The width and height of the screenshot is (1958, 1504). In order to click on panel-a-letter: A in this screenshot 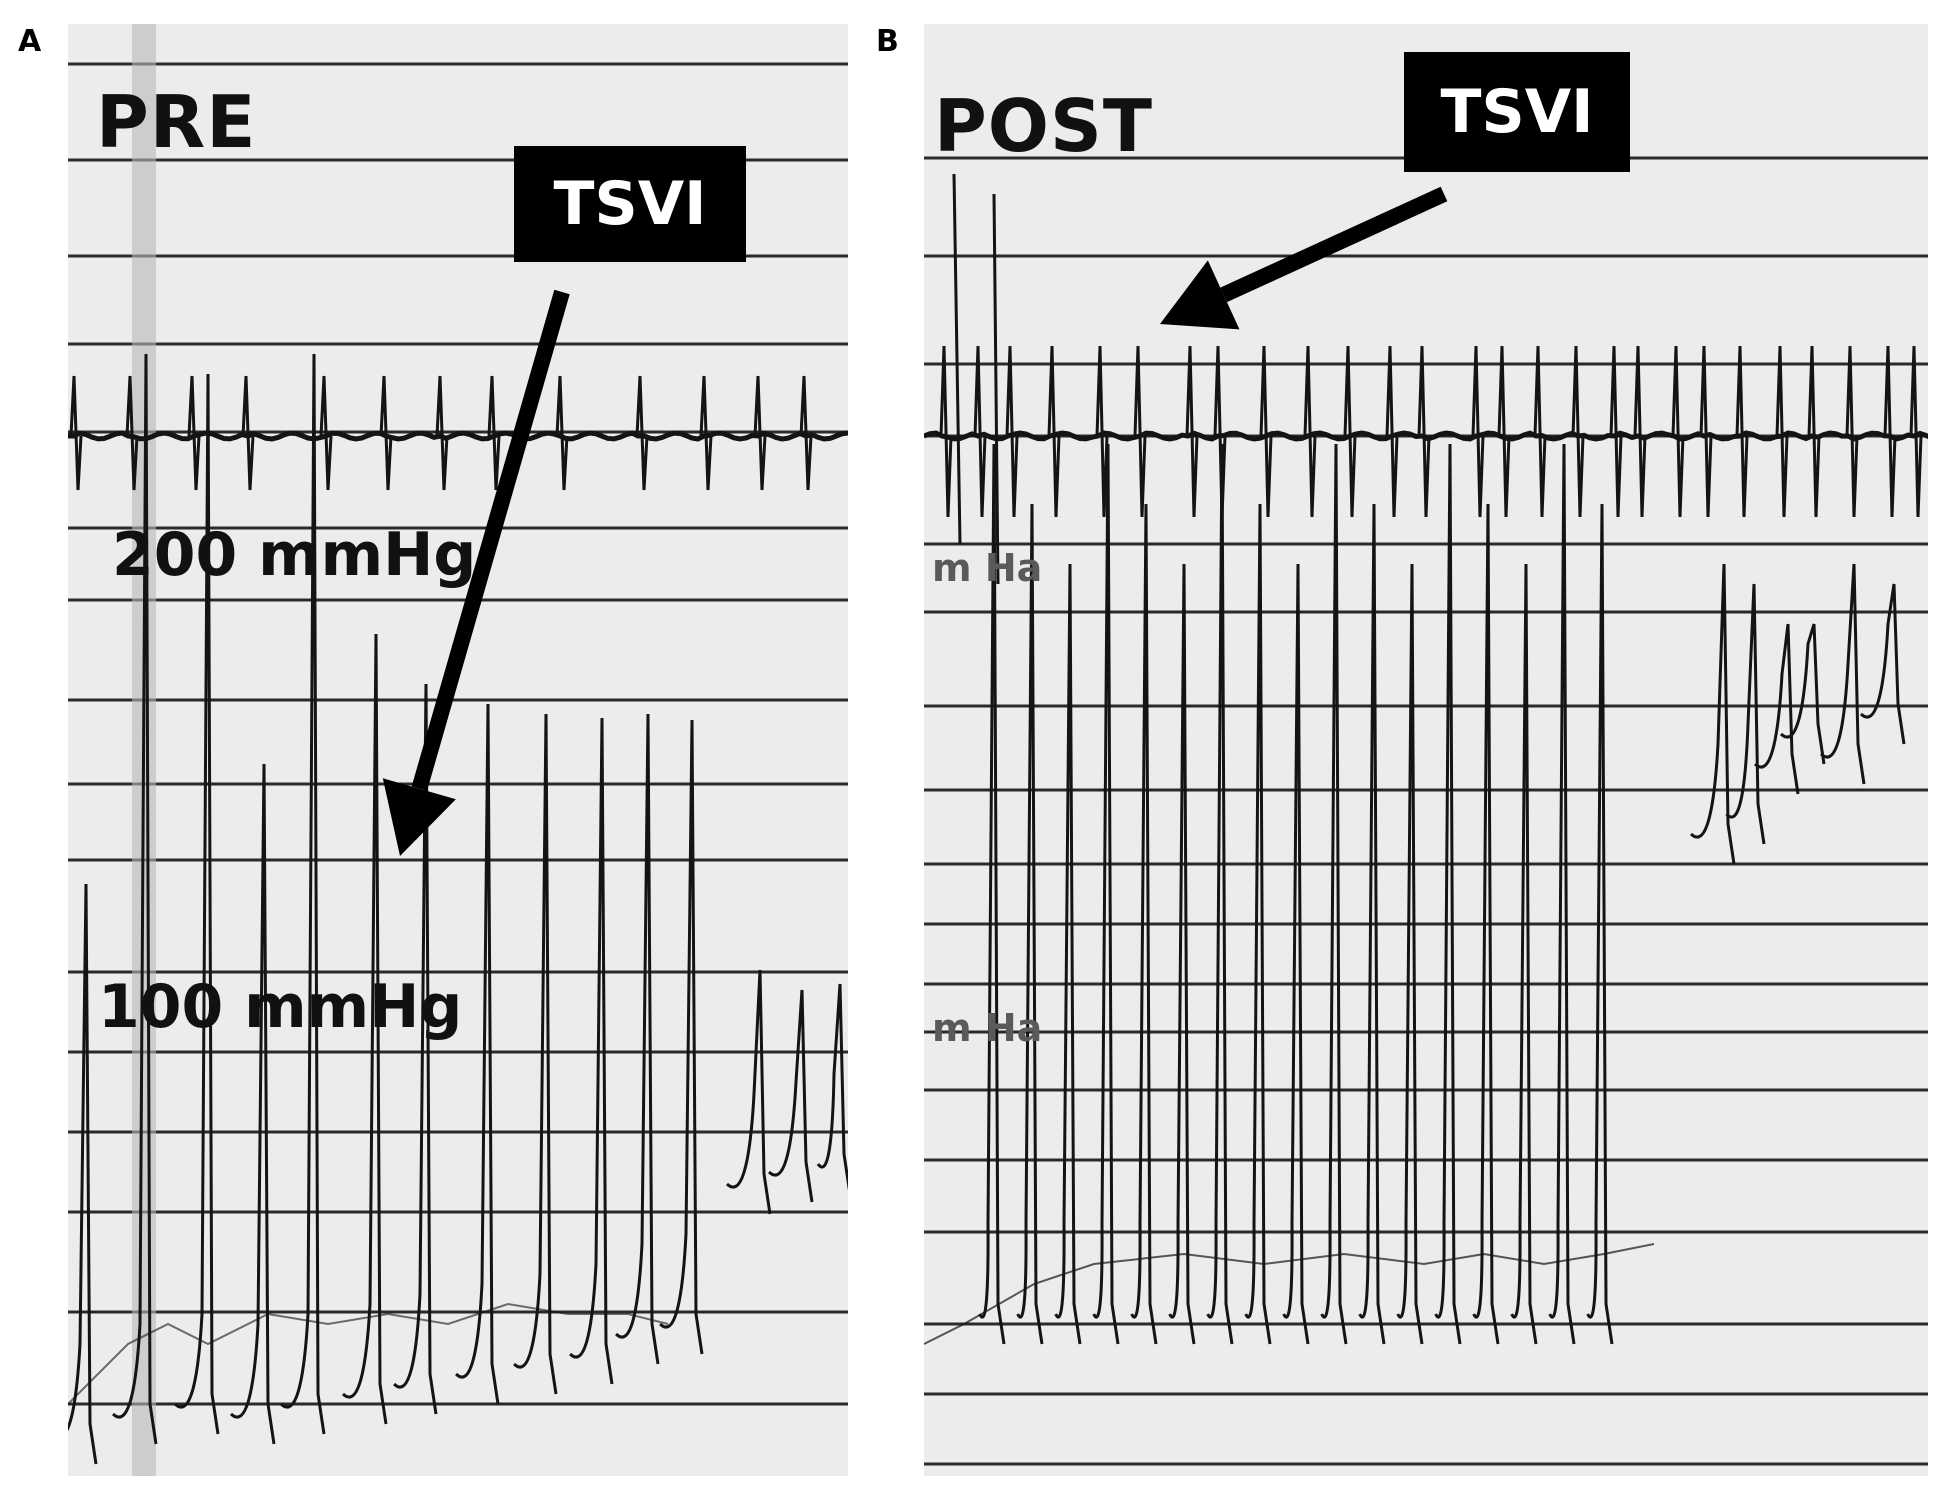, I will do `click(30, 41)`.